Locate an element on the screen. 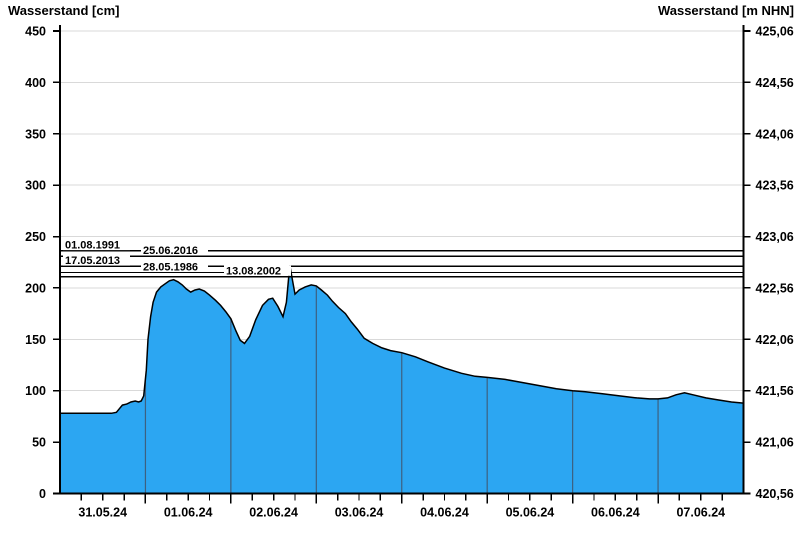  x-axis-date-label: 03.06.24 is located at coordinates (359, 513).